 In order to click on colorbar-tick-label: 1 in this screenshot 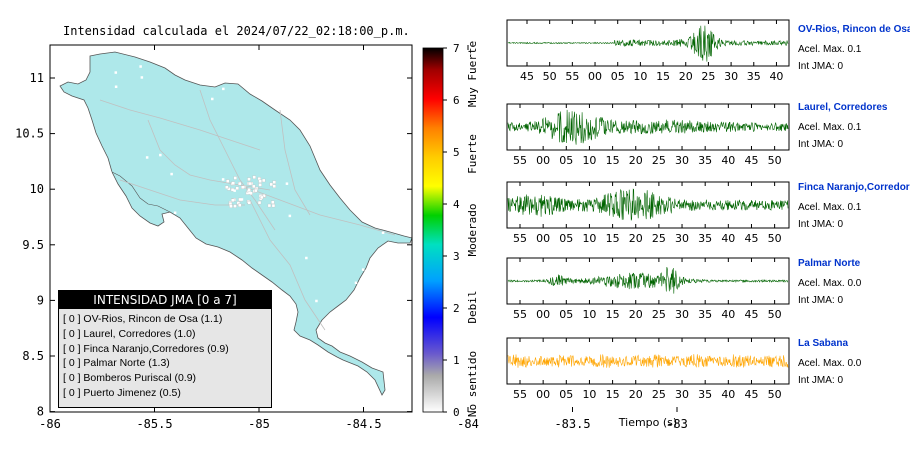, I will do `click(456, 360)`.